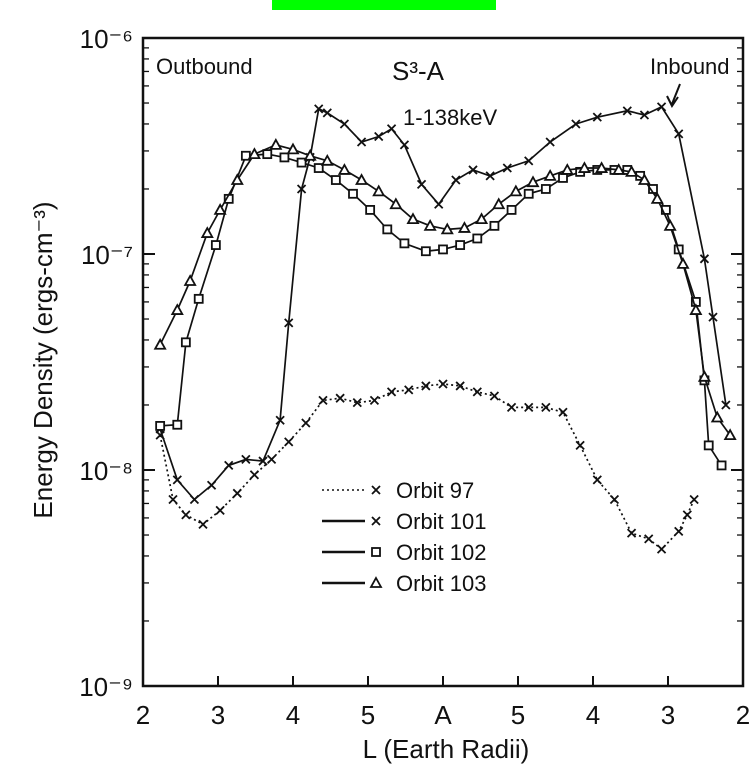 Image resolution: width=756 pixels, height=770 pixels. What do you see at coordinates (106, 471) in the screenshot?
I see `y-tick-label: 10⁻⁸` at bounding box center [106, 471].